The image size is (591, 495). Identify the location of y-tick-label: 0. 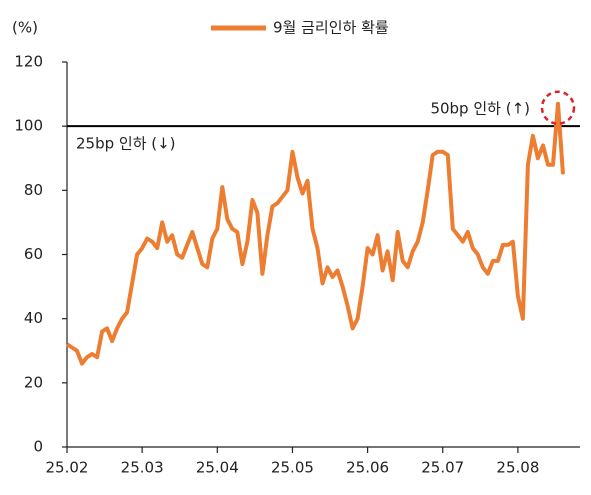
(38, 447).